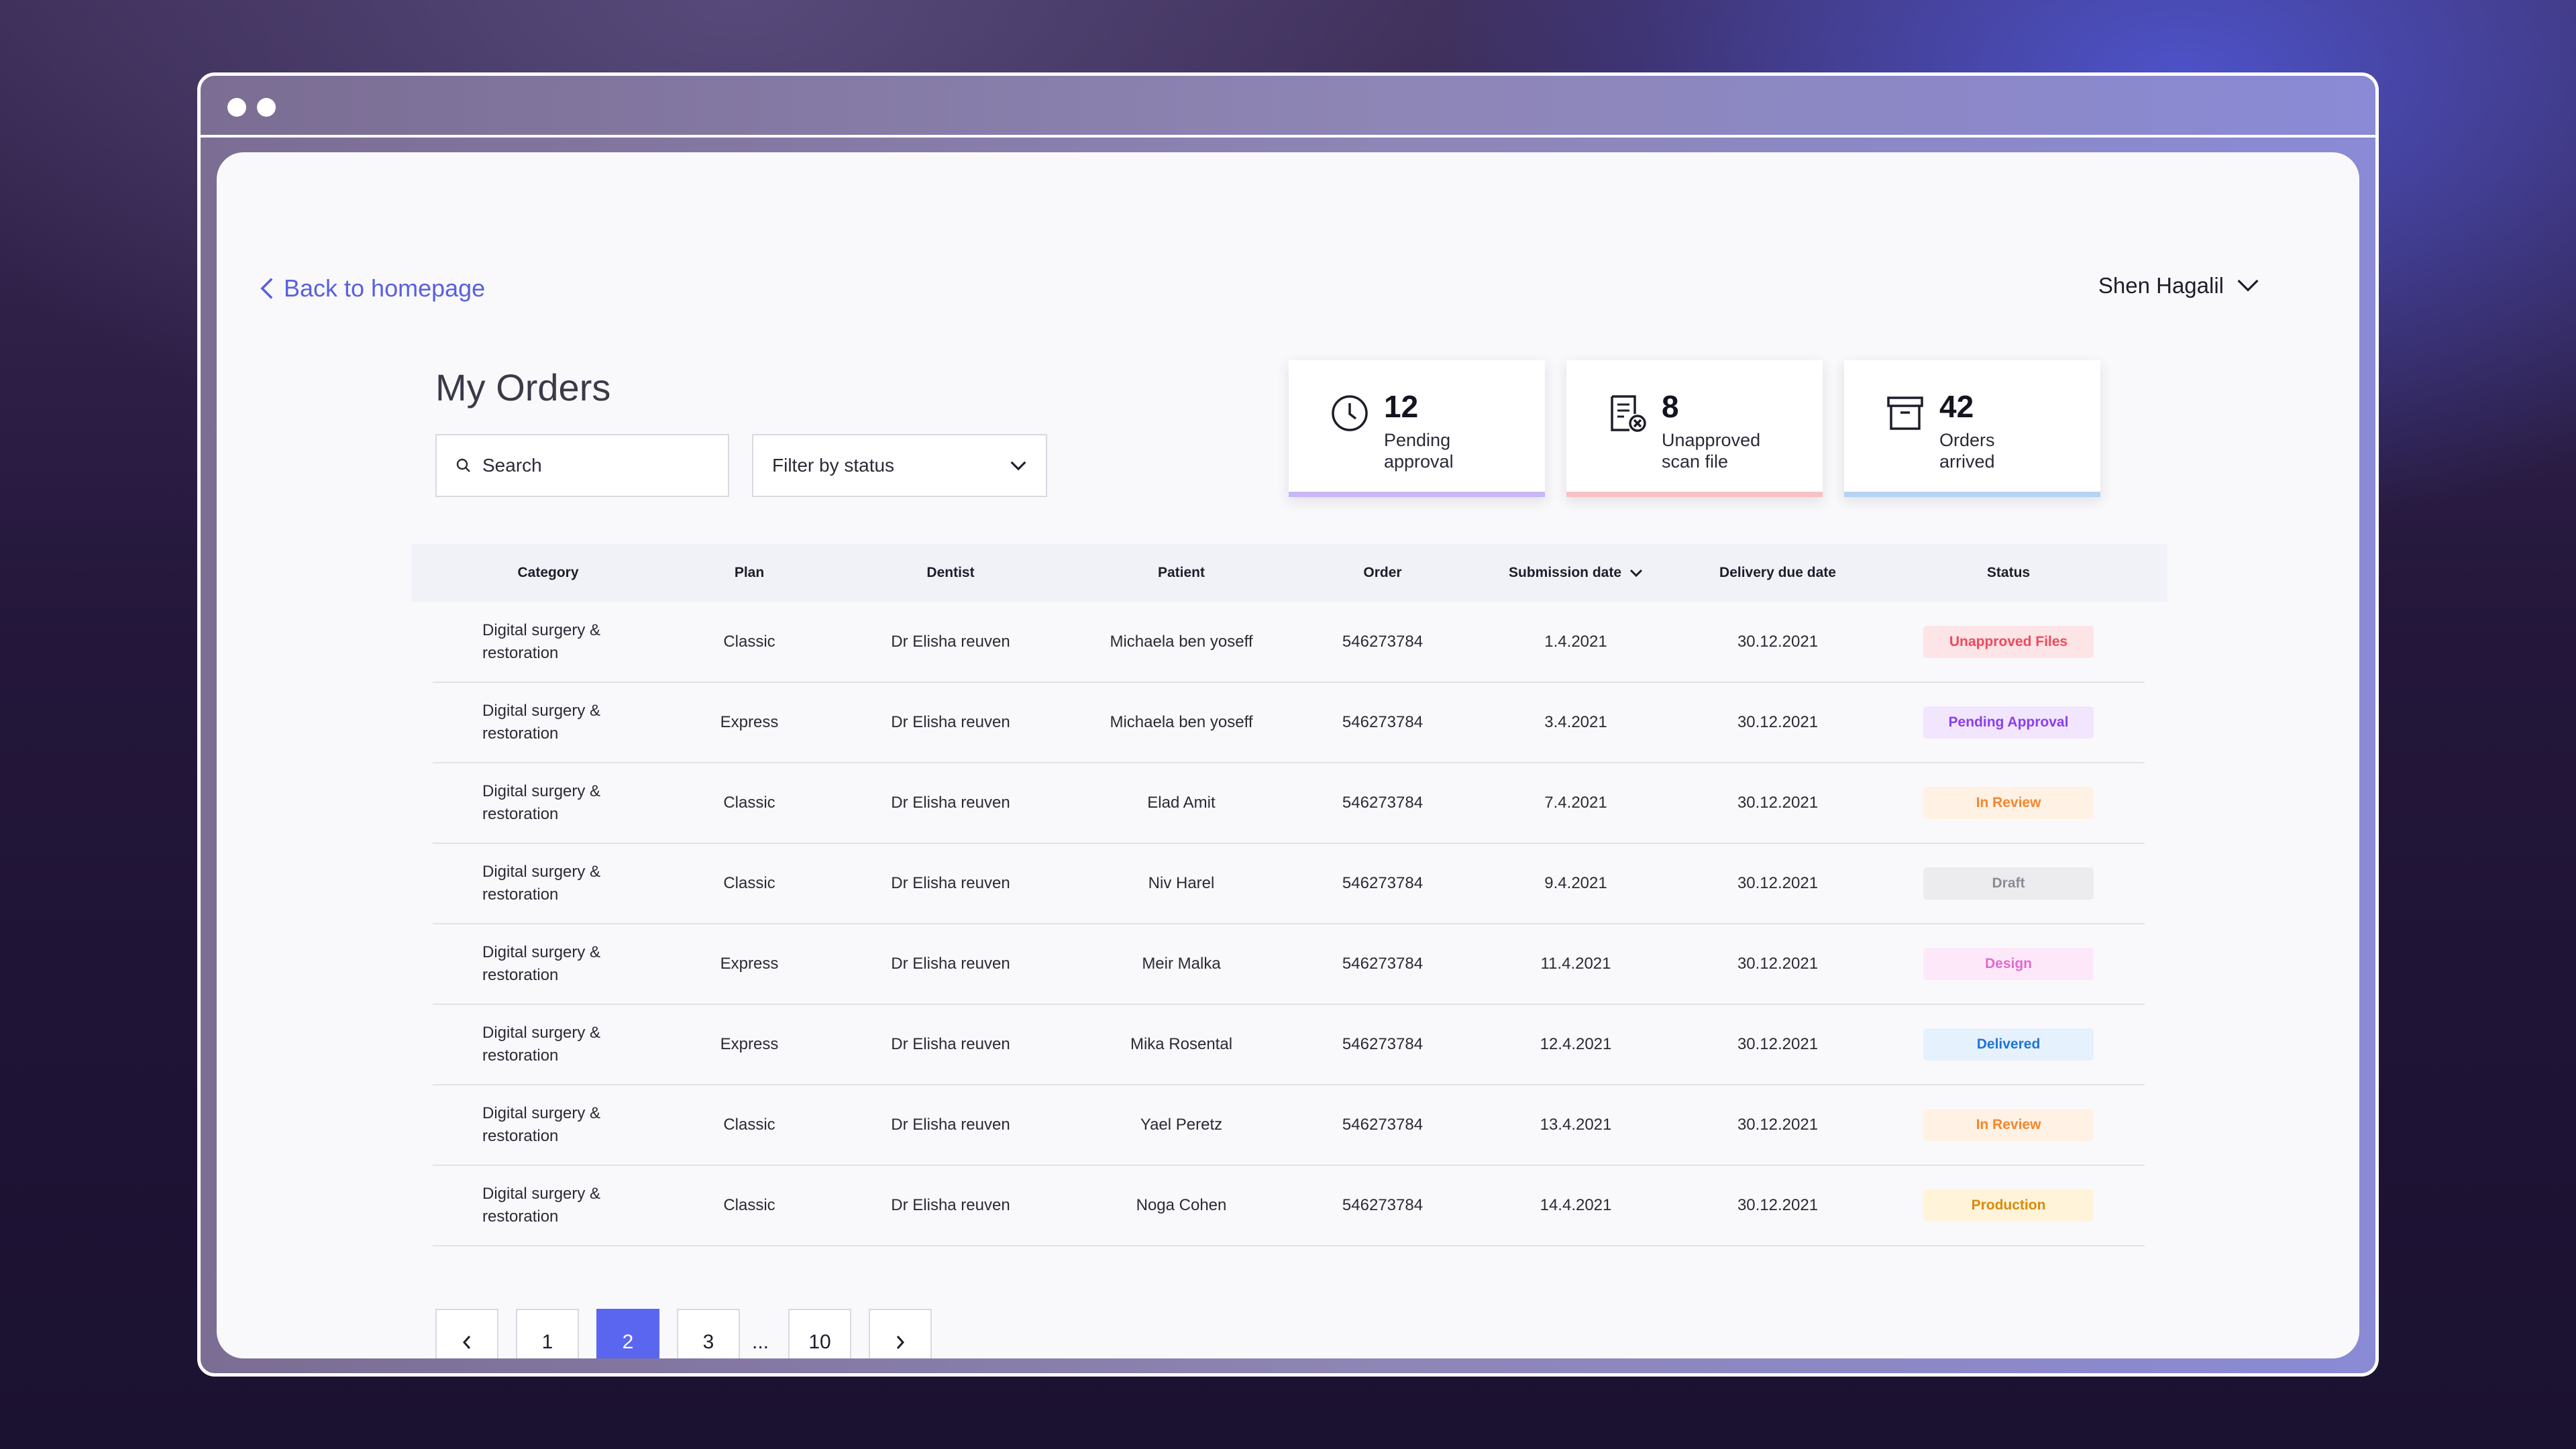 Image resolution: width=2576 pixels, height=1449 pixels. Describe the element at coordinates (1575, 722) in the screenshot. I see `cell-submission-date: 3.4.2021` at that location.